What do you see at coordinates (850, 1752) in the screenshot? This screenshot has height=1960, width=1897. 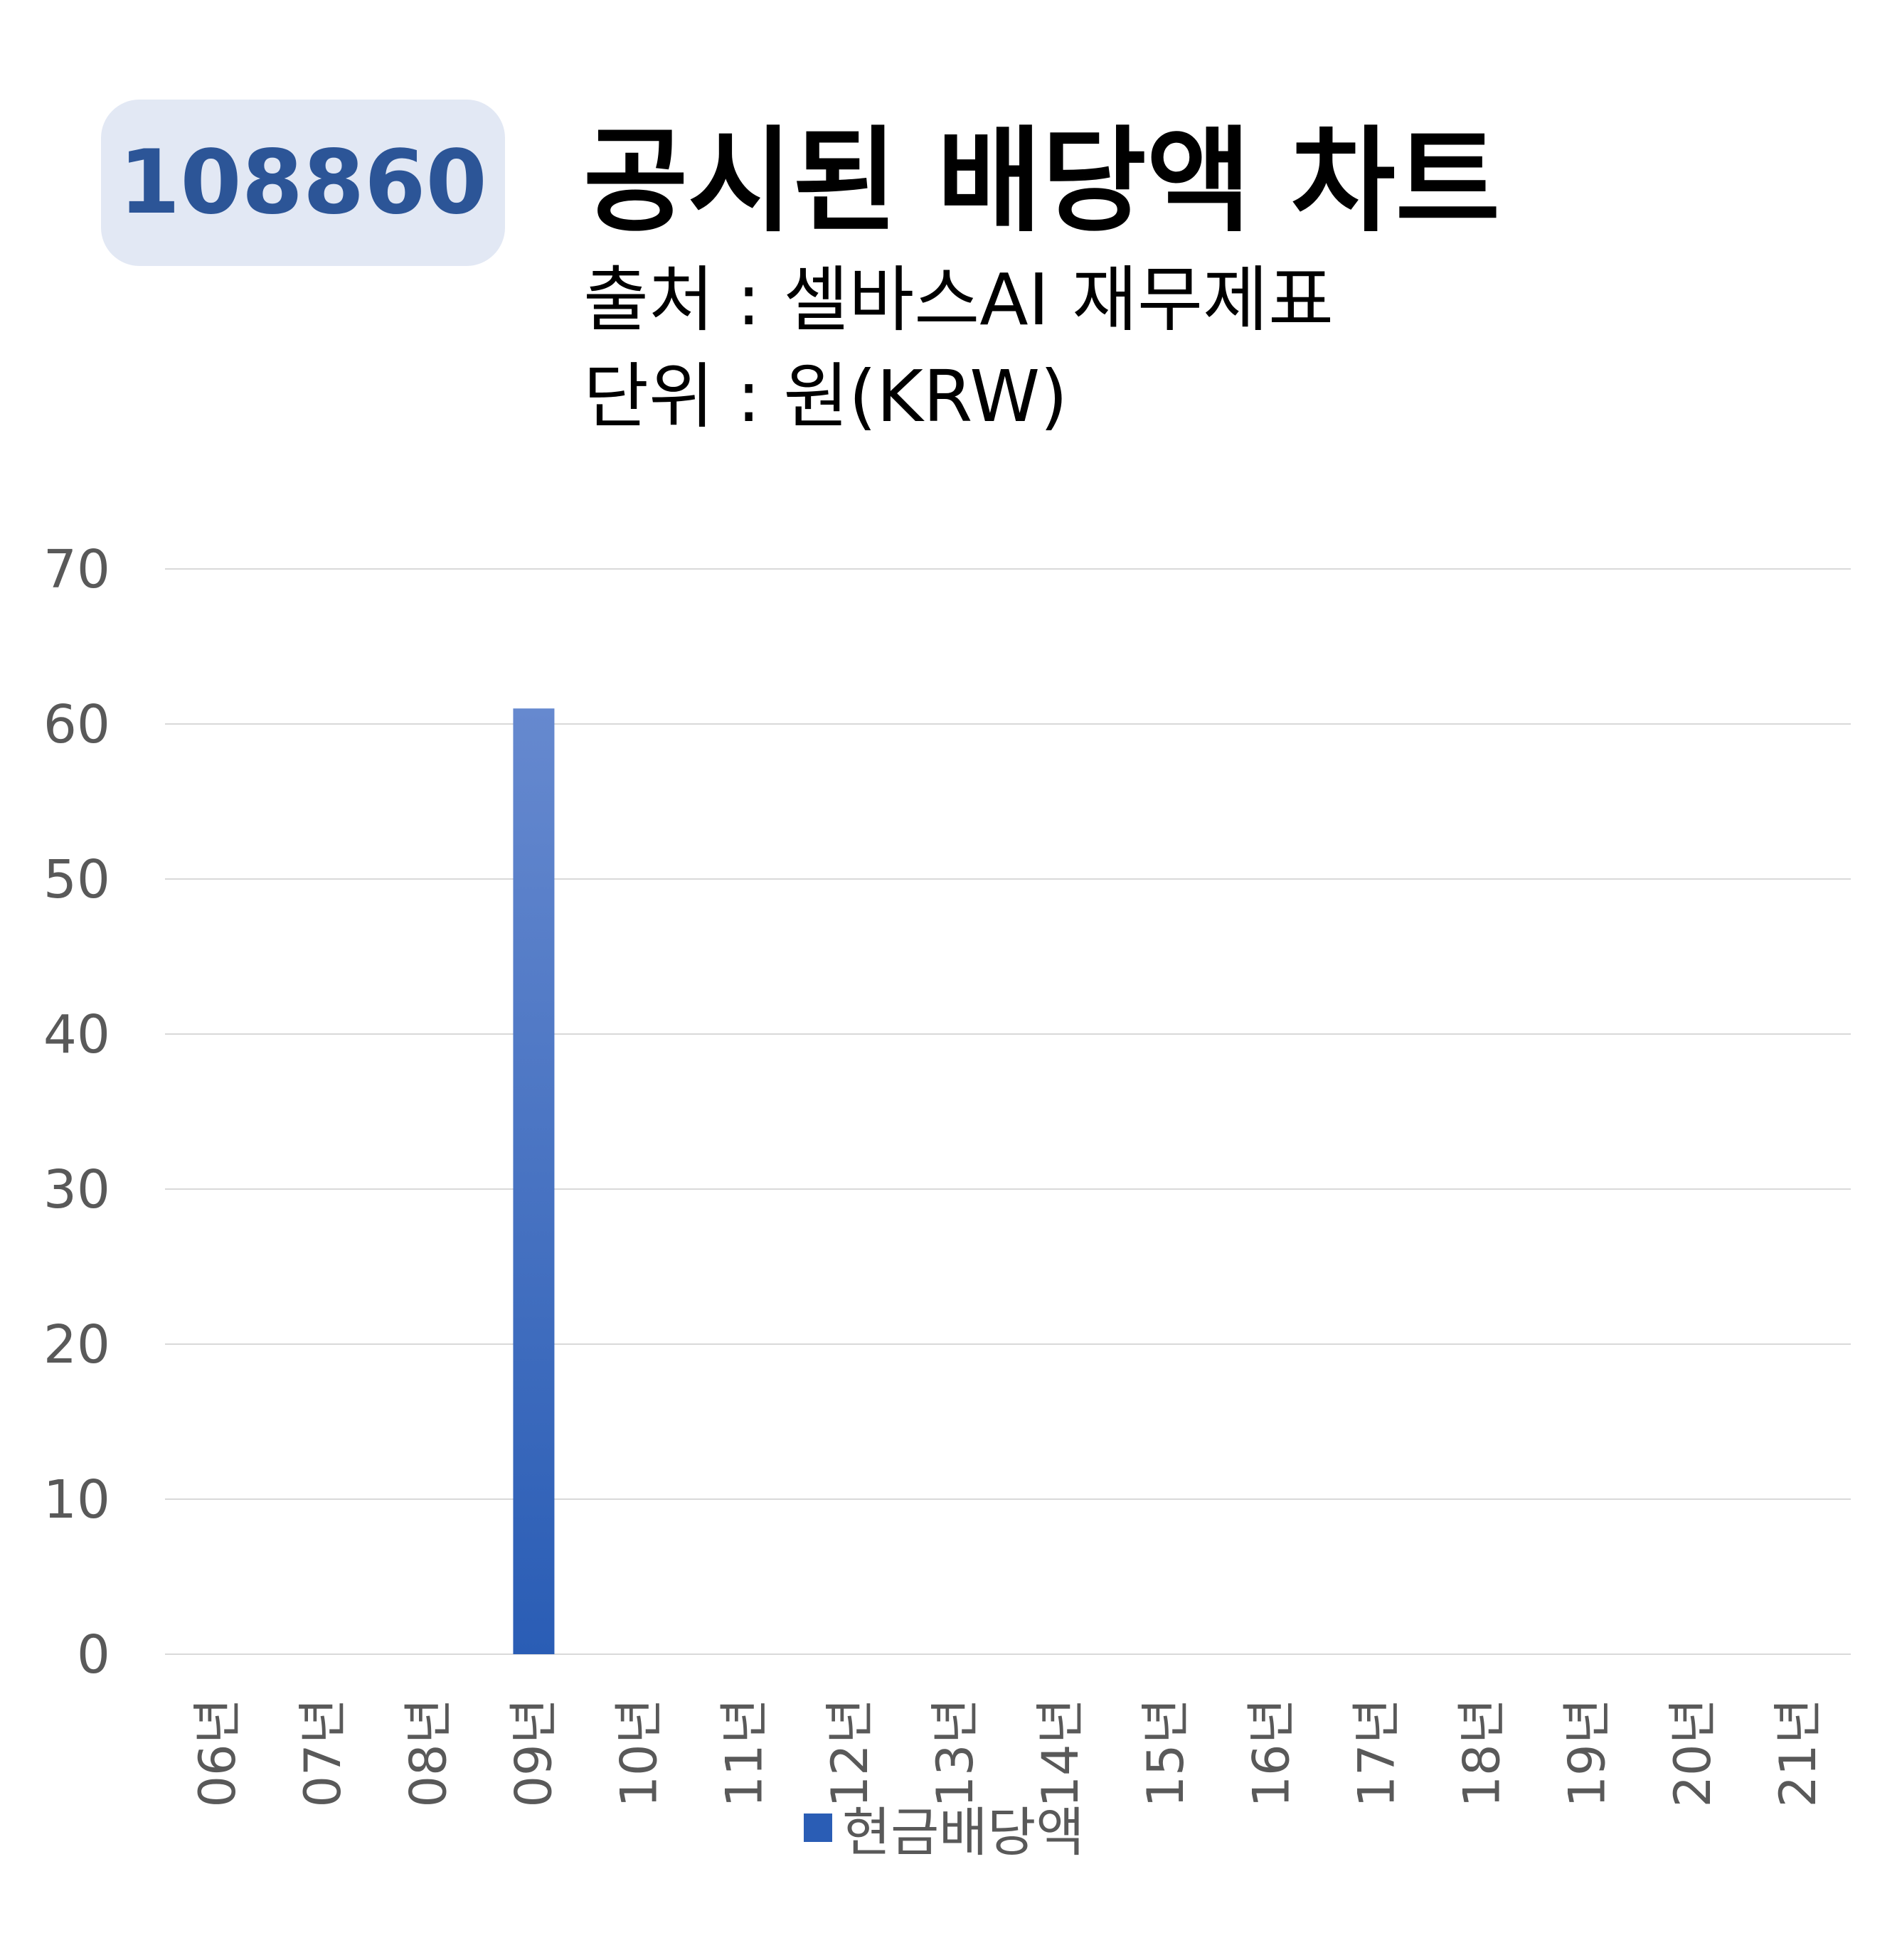 I see `x-tick-label: 12년` at bounding box center [850, 1752].